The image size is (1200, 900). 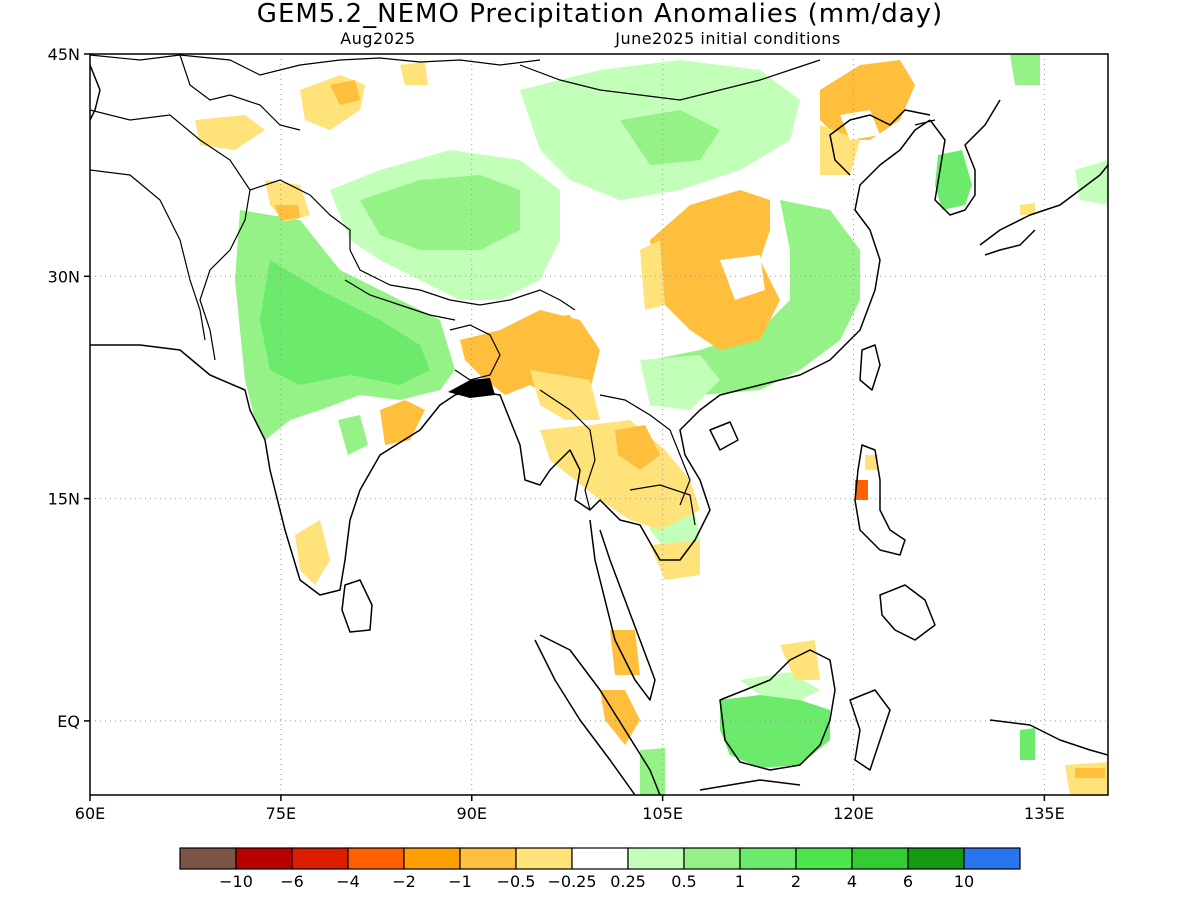 I want to click on coastline-luzon, so click(x=880, y=500).